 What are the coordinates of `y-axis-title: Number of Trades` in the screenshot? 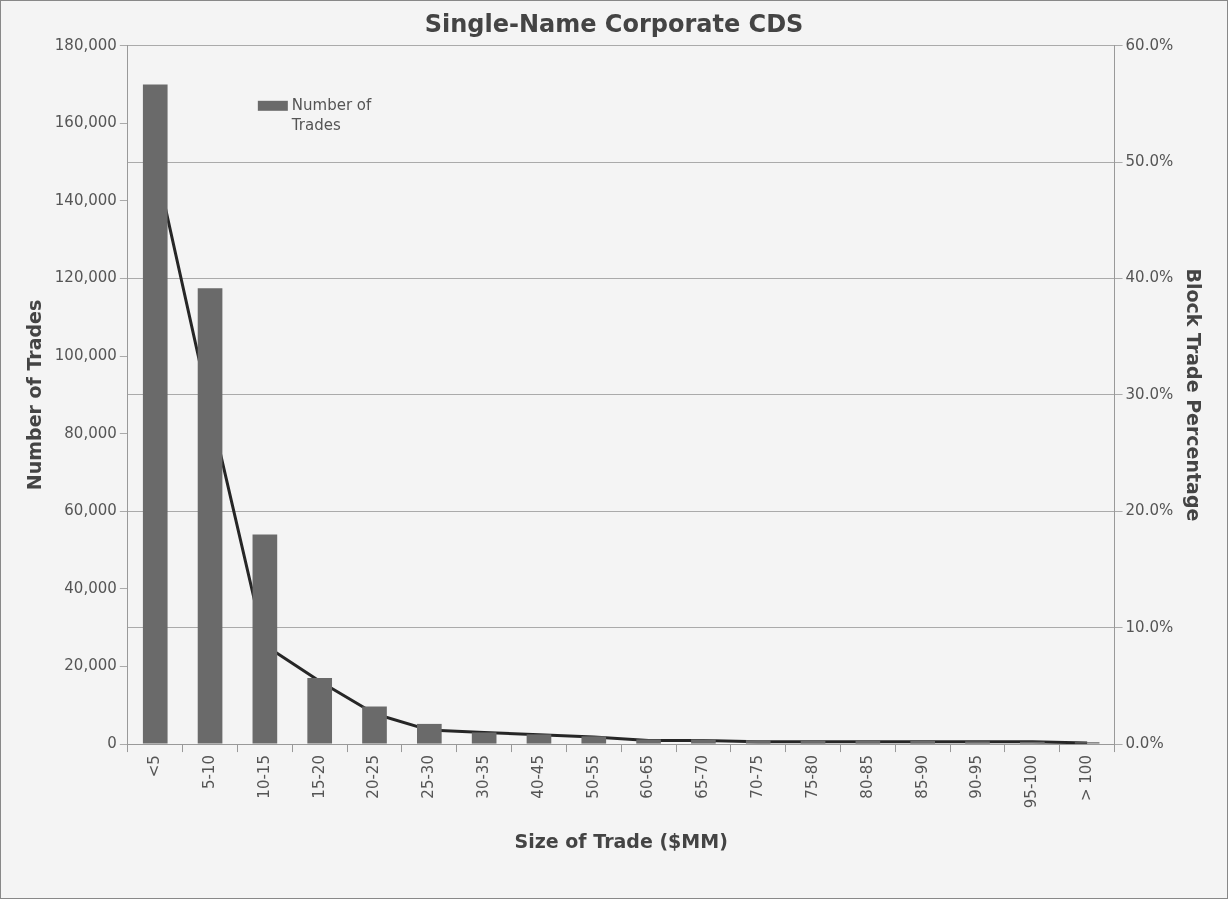 It's located at (34, 395).